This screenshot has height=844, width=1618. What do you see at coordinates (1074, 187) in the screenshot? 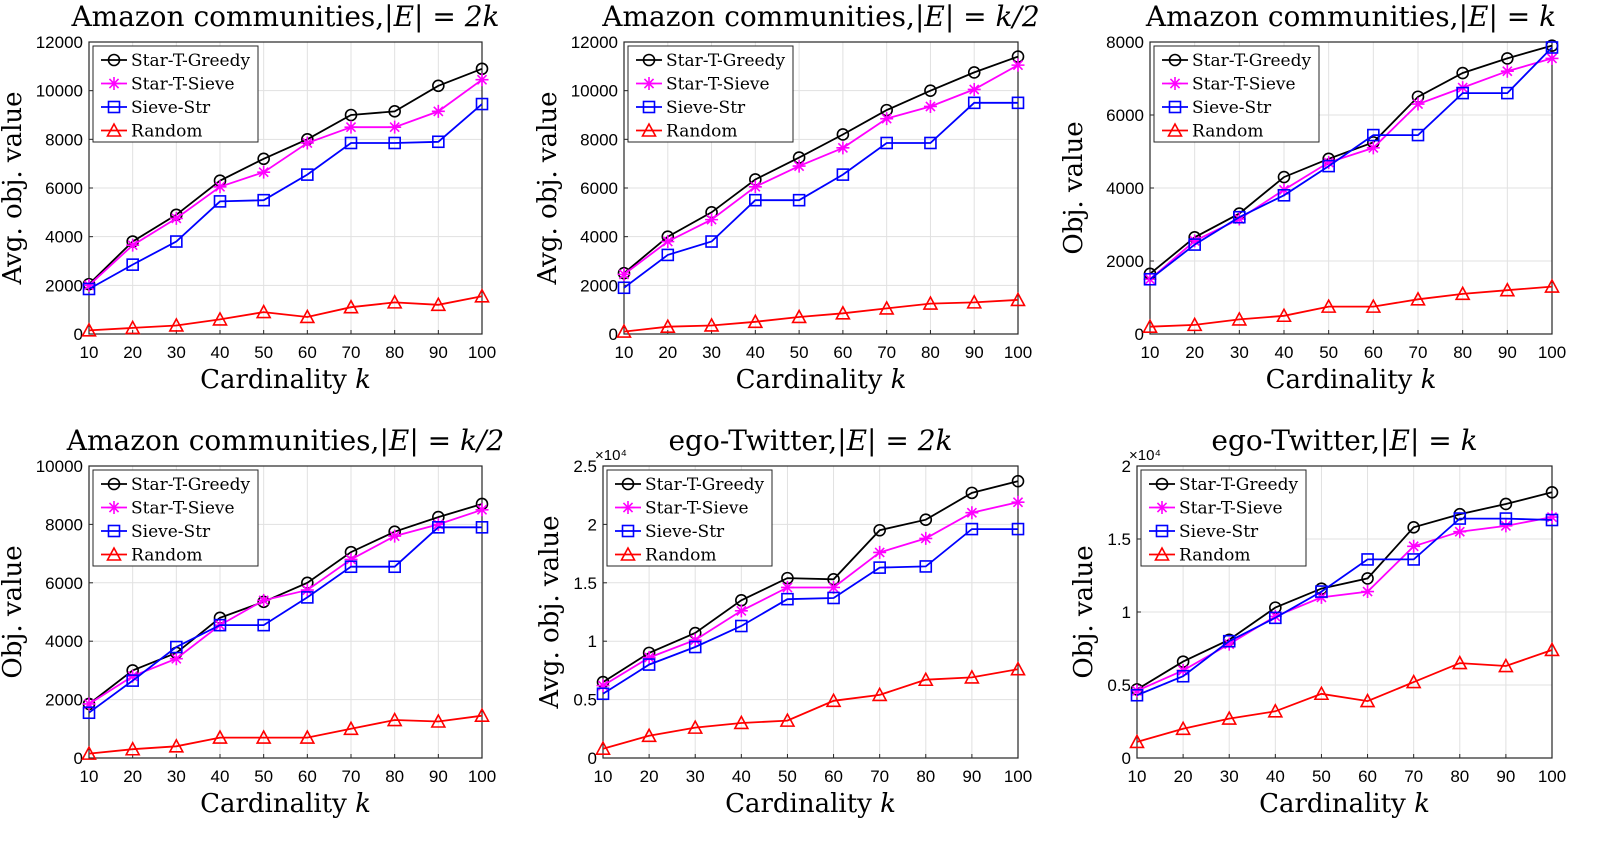
I see `y-axis-label: Obj. value` at bounding box center [1074, 187].